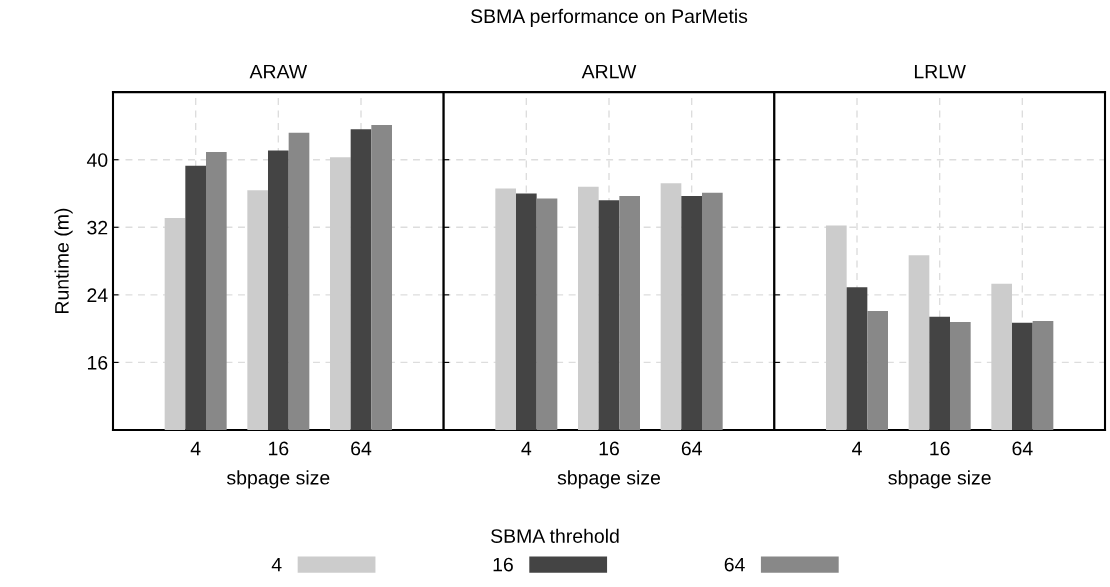  What do you see at coordinates (503, 564) in the screenshot?
I see `legend-label: 16` at bounding box center [503, 564].